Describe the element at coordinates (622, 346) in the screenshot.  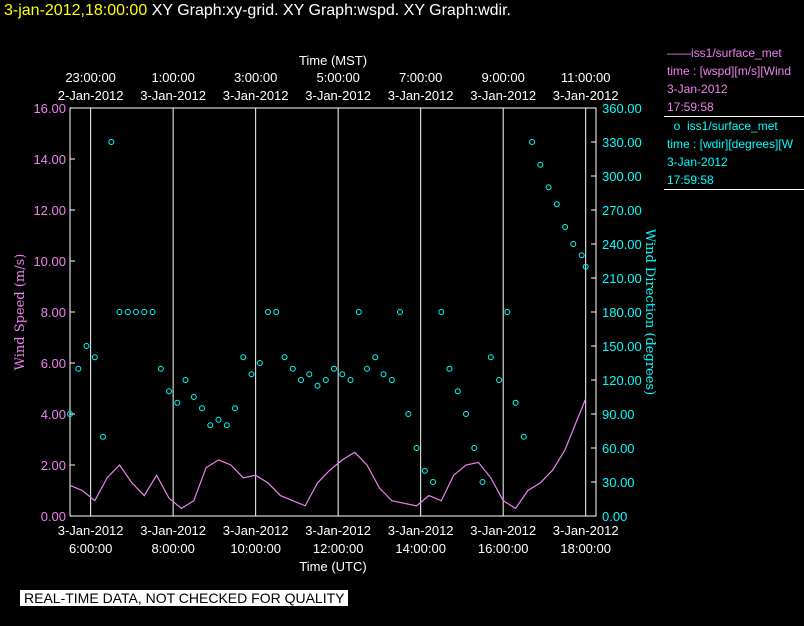
I see `y2-tick-label: 150.00` at that location.